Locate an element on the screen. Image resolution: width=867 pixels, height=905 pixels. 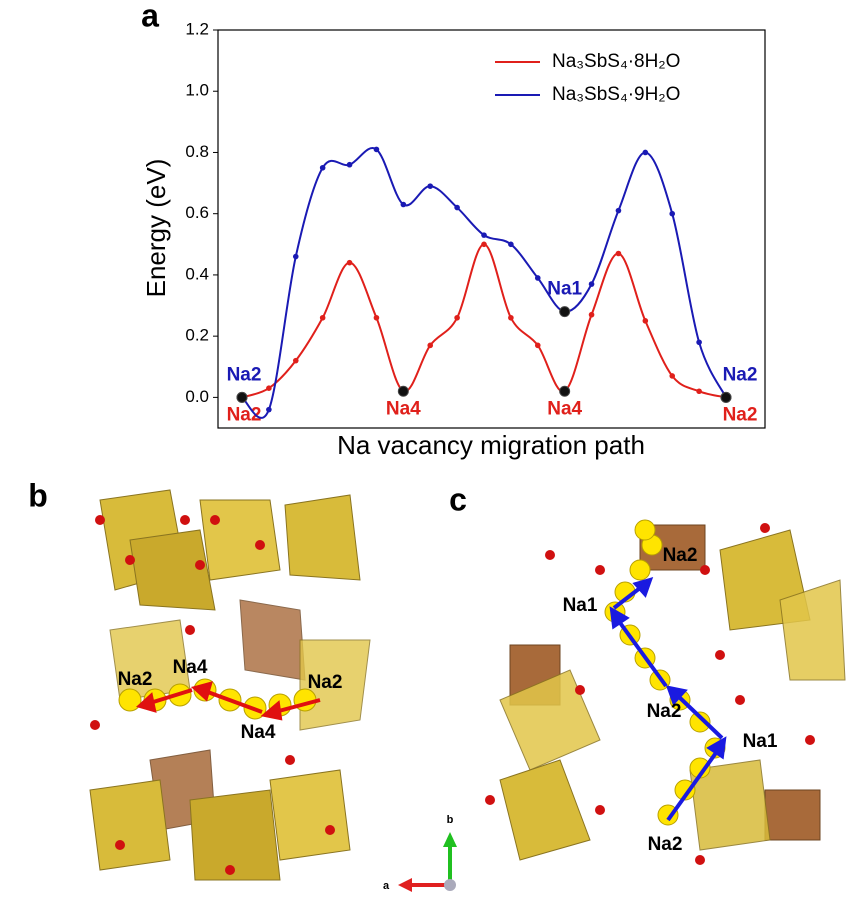
axis-b-label: b is located at coordinates (450, 820).